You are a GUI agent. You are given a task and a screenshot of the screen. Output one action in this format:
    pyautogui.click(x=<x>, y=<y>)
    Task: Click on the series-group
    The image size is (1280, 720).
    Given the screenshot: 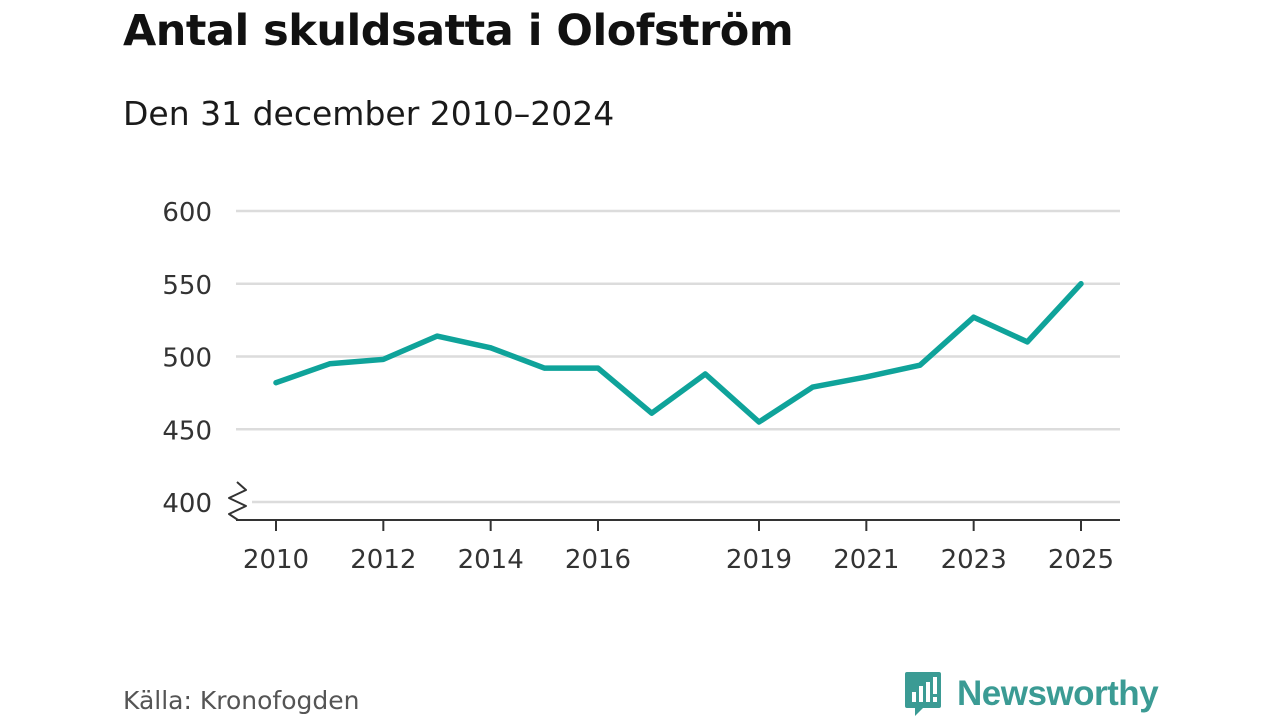 What is the action you would take?
    pyautogui.click(x=678, y=353)
    